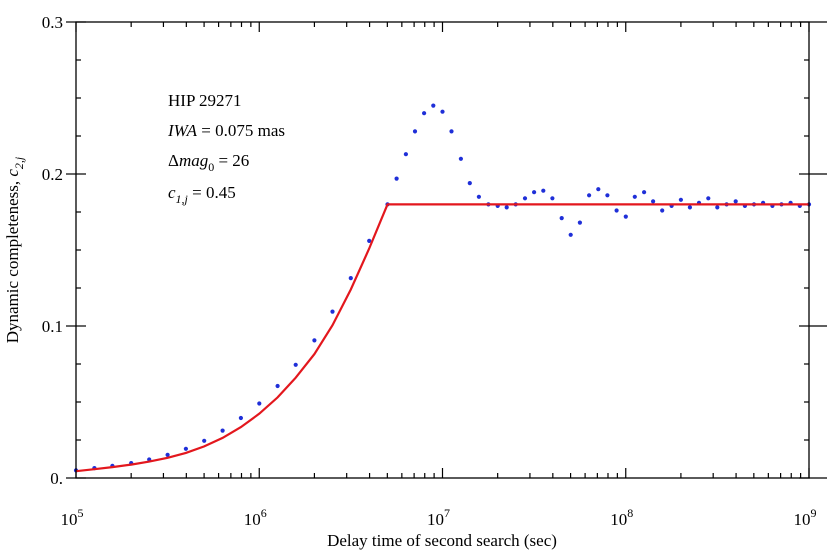 This screenshot has height=552, width=830. Describe the element at coordinates (12, 260) in the screenshot. I see `y-axis-label-text: Dynamic completeness,` at that location.